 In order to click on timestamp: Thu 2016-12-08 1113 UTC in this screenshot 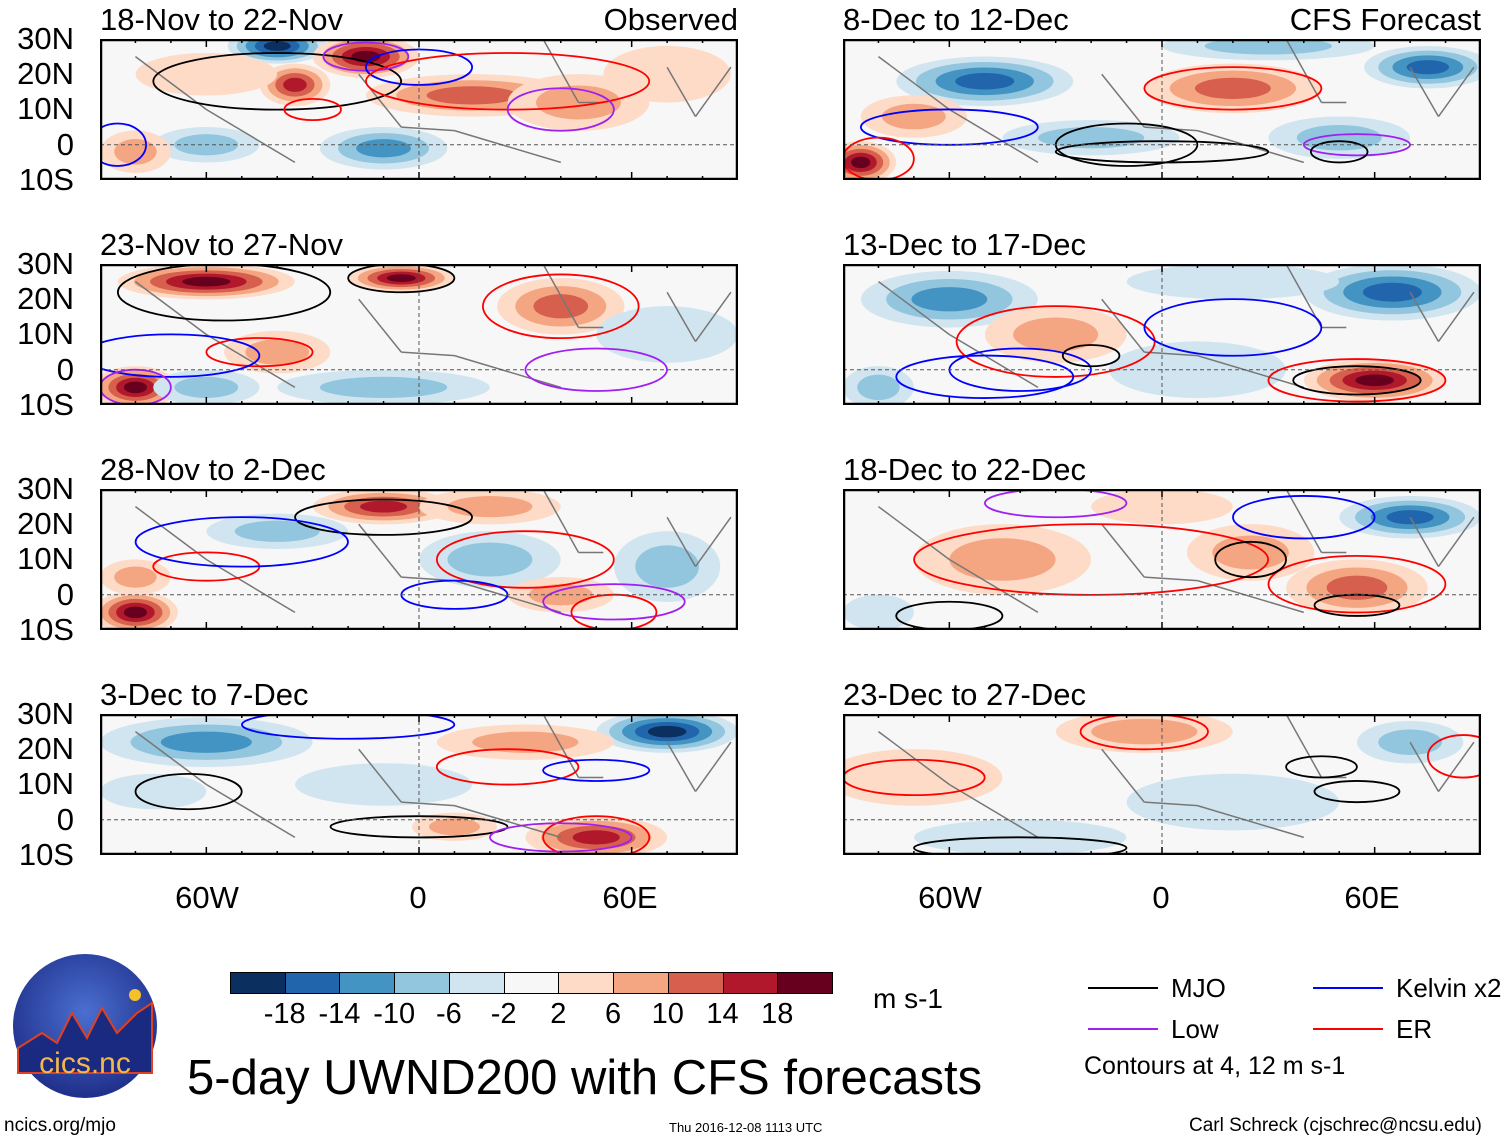, I will do `click(746, 1127)`.